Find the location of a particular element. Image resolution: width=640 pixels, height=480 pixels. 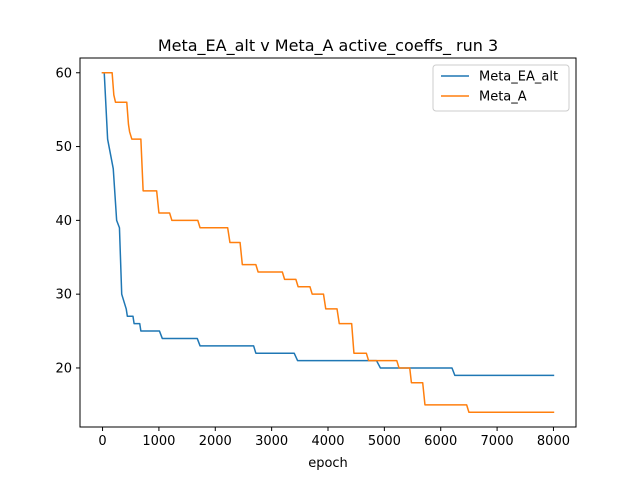

x-tick-label: 8000 is located at coordinates (553, 441).